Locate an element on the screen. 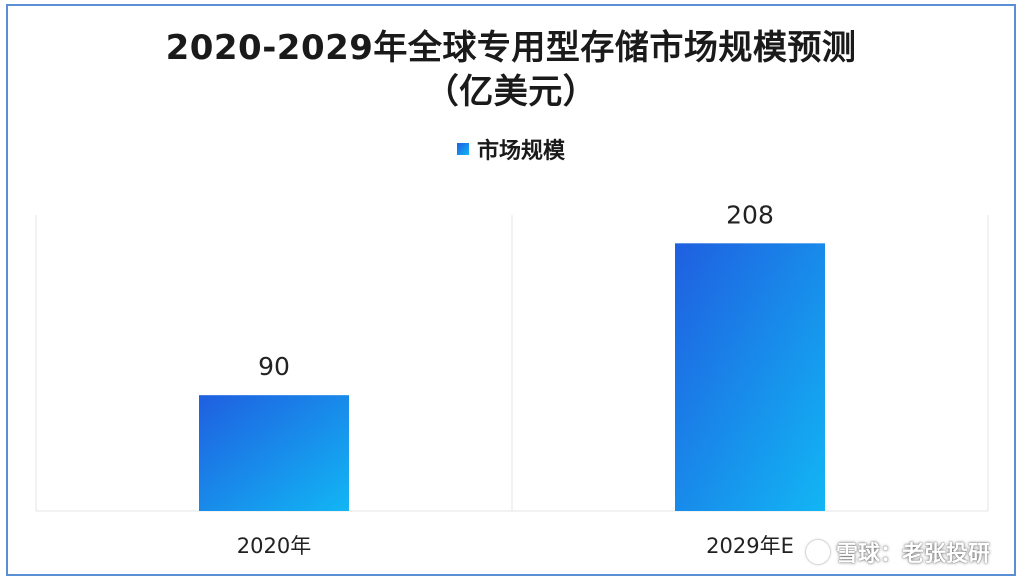  legend: 市场规模 is located at coordinates (511, 149).